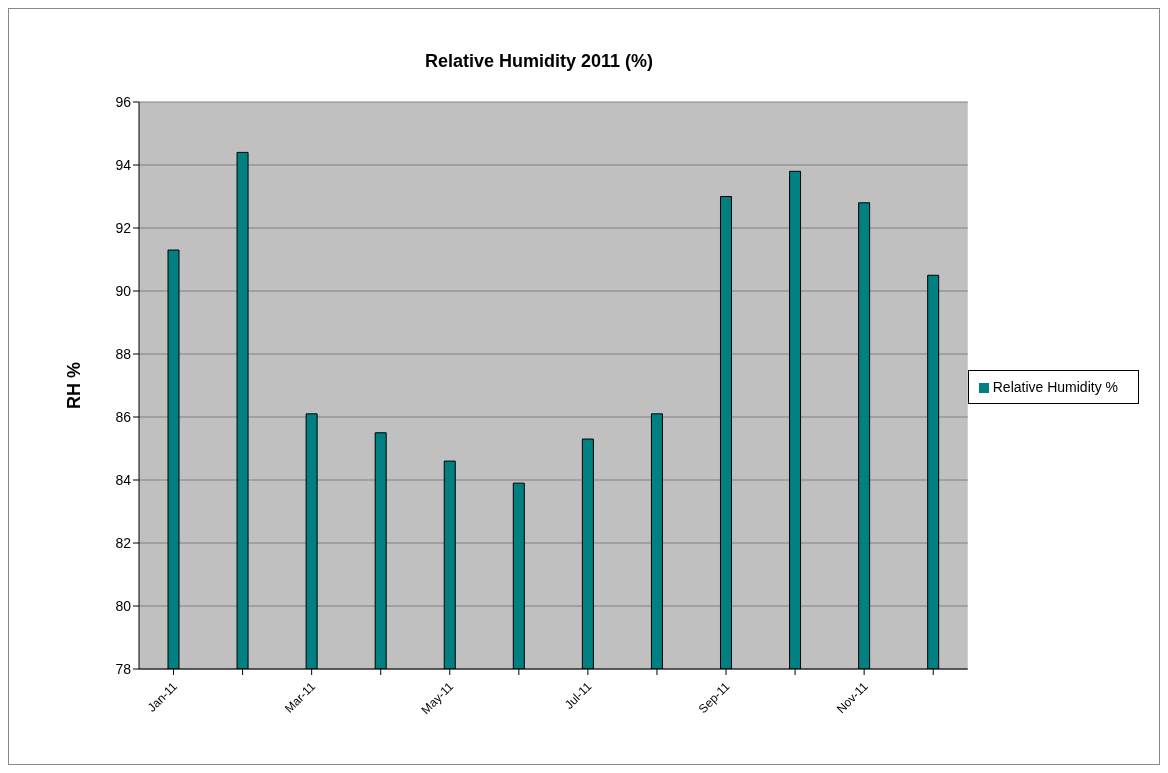  What do you see at coordinates (123, 101) in the screenshot?
I see `y-tick-label: 96` at bounding box center [123, 101].